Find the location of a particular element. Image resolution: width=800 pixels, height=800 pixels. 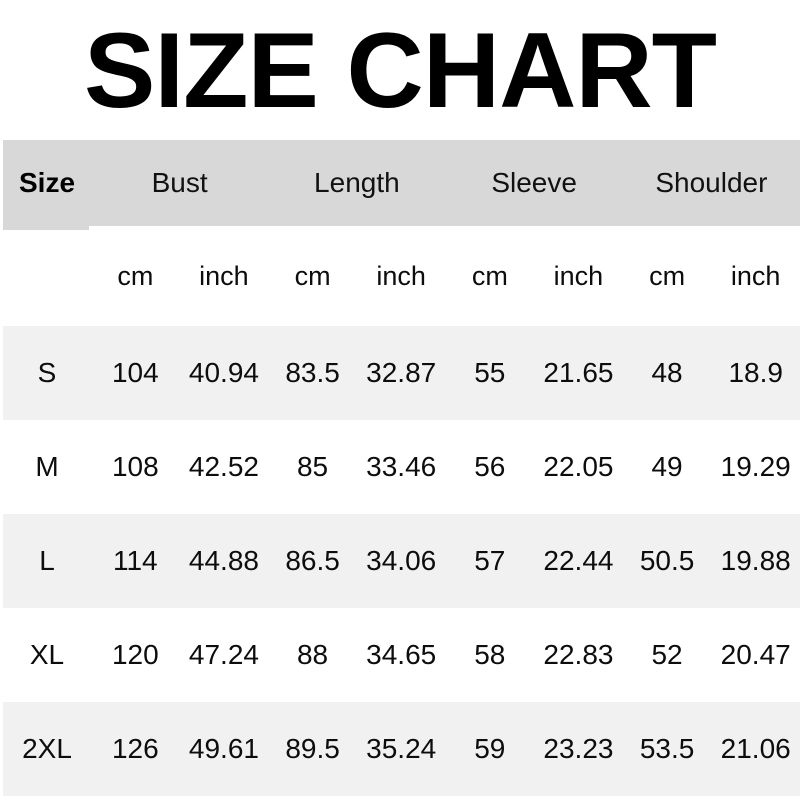

table-units-row: cm inch cm inch cm inch cm inch is located at coordinates (401, 276).